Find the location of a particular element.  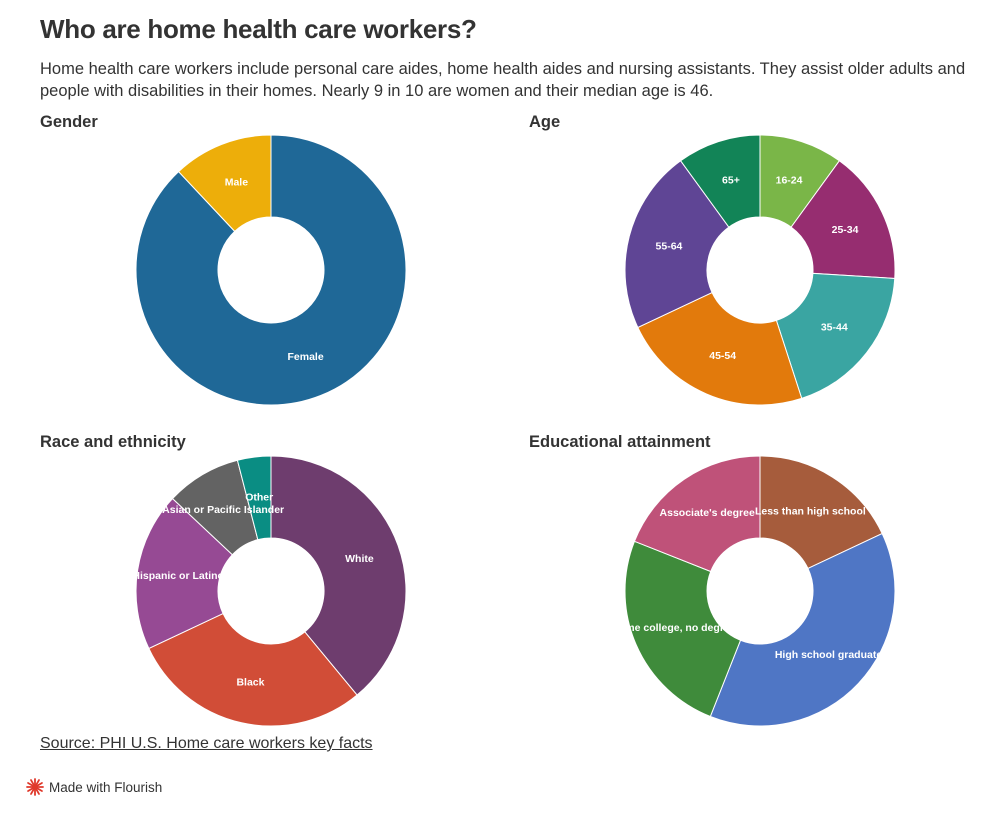

slice-some-college-no-degree is located at coordinates (683, 629).